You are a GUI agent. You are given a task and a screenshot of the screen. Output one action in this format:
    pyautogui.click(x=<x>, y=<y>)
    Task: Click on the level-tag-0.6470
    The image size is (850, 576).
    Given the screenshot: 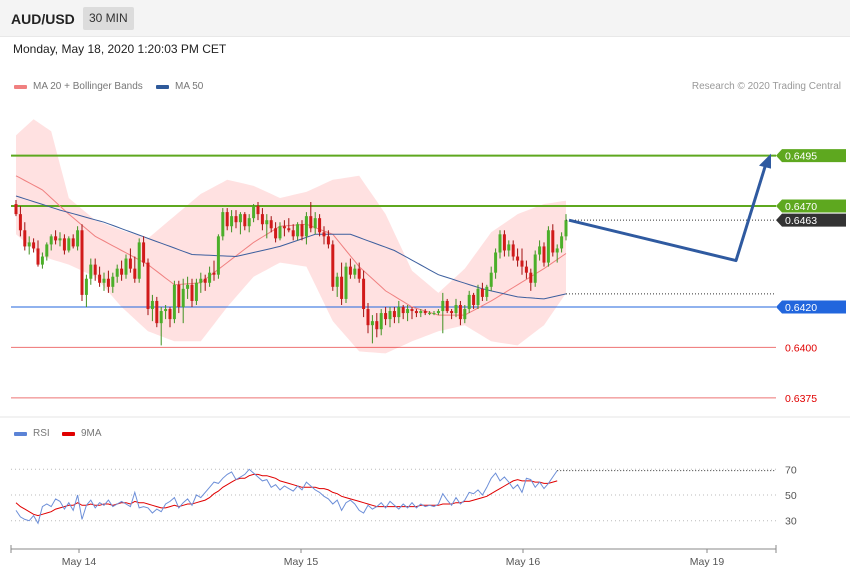 What is the action you would take?
    pyautogui.click(x=811, y=206)
    